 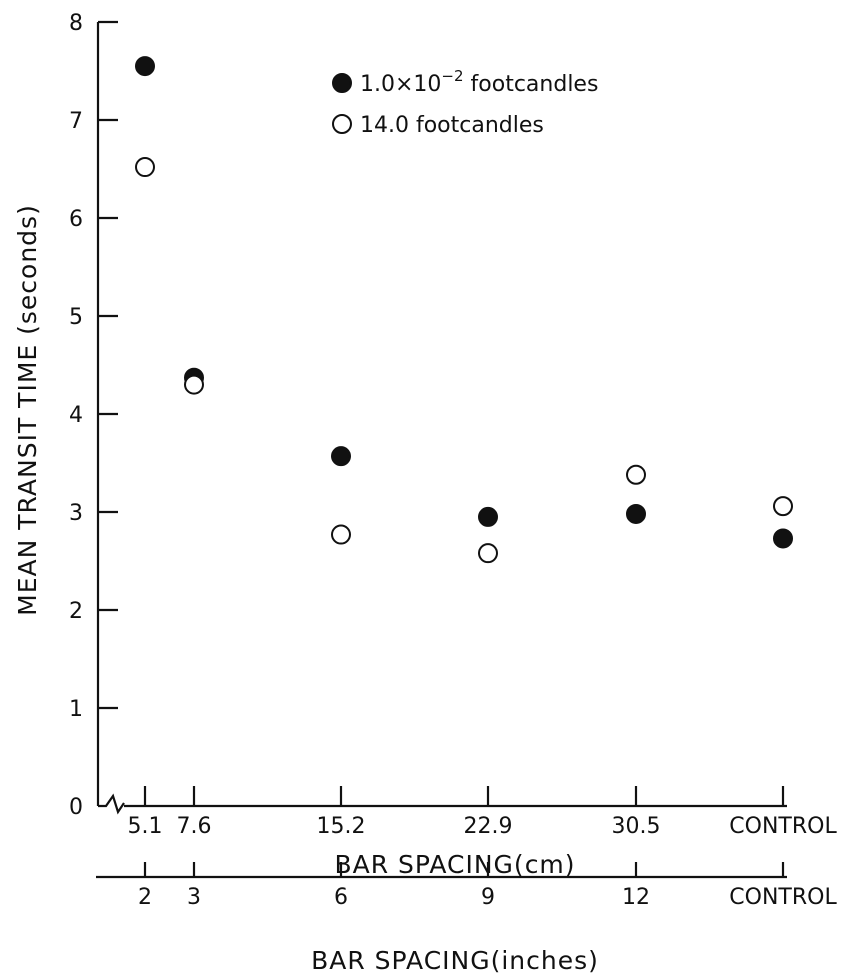 What do you see at coordinates (145, 826) in the screenshot?
I see `x-tick-label-cm: 5.1` at bounding box center [145, 826].